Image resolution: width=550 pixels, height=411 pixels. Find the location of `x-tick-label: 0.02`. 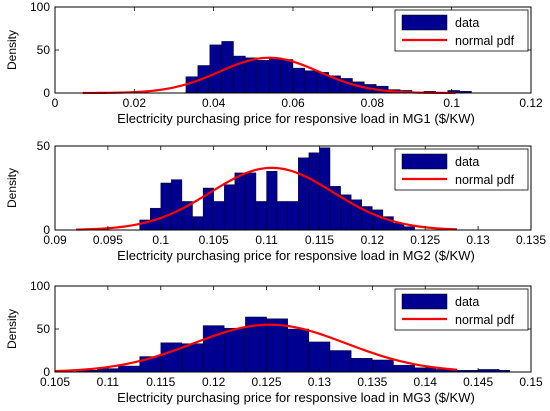

x-tick-label: 0.02 is located at coordinates (135, 103).